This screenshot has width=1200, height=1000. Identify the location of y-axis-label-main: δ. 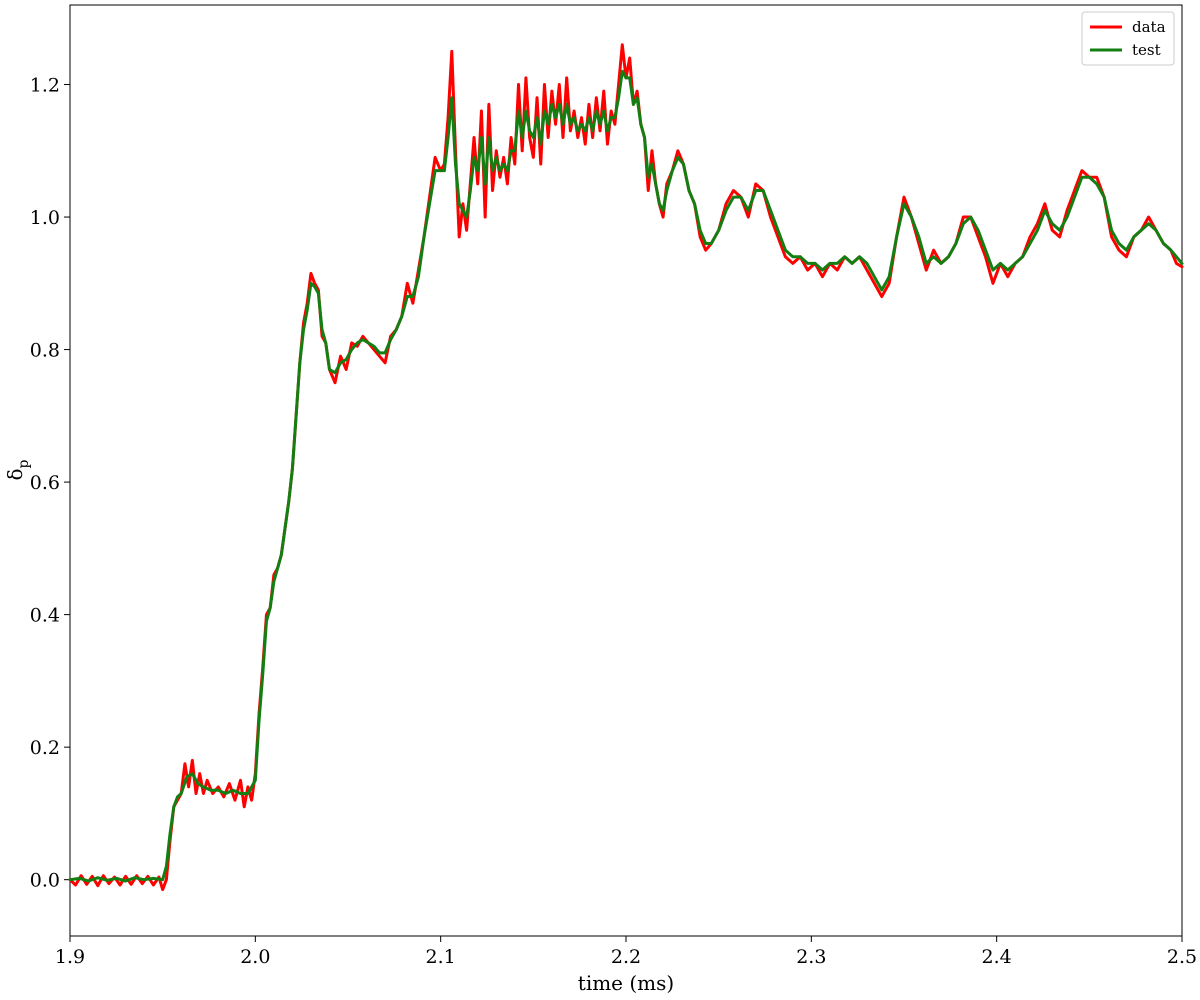
(15, 474).